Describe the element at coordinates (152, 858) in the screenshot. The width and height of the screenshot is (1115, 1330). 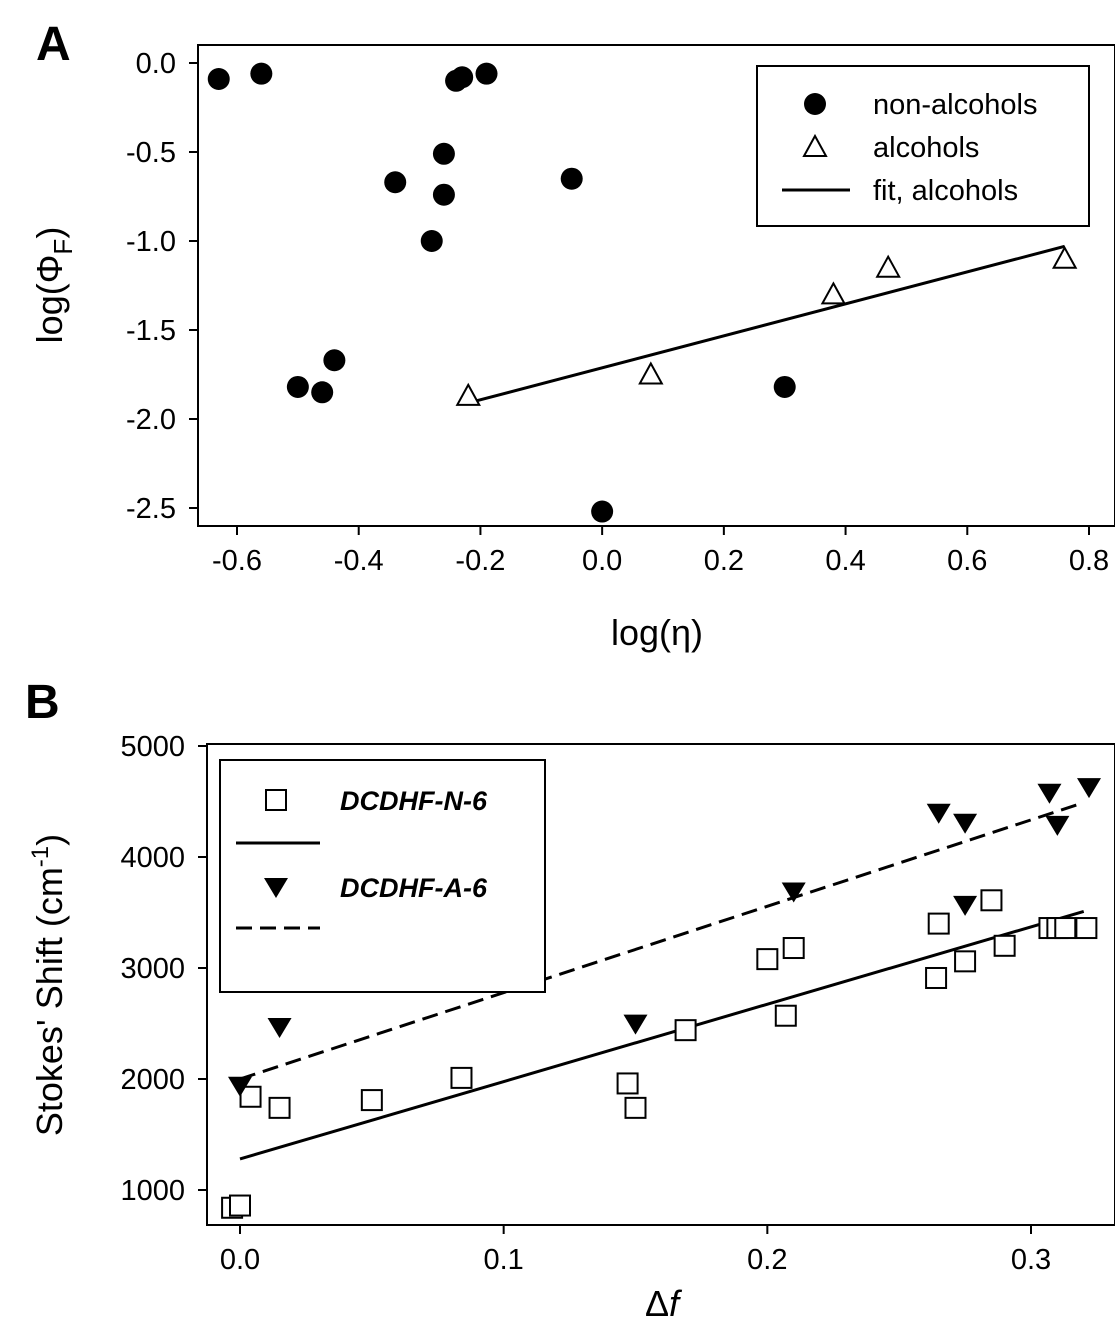
I see `panel-b-y-tick-label: 4000` at that location.